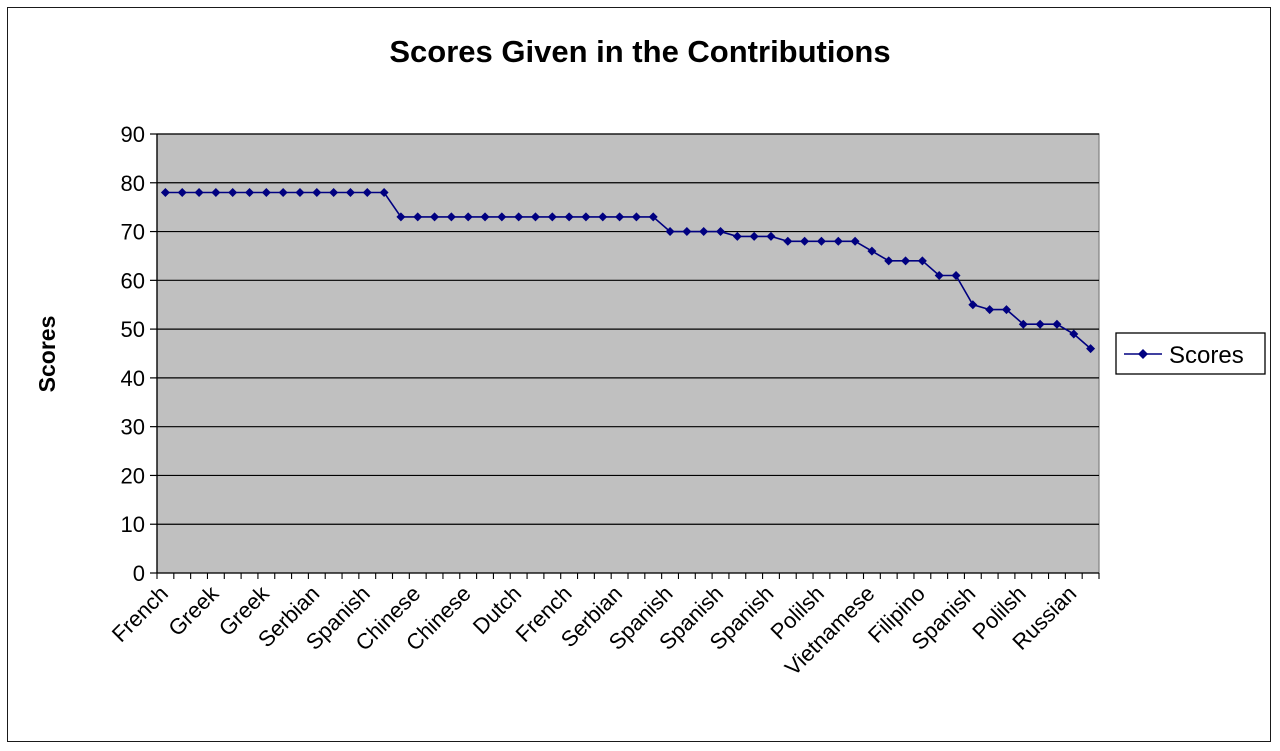 The width and height of the screenshot is (1280, 751). Describe the element at coordinates (193, 610) in the screenshot. I see `x-tick-label: Greek` at that location.